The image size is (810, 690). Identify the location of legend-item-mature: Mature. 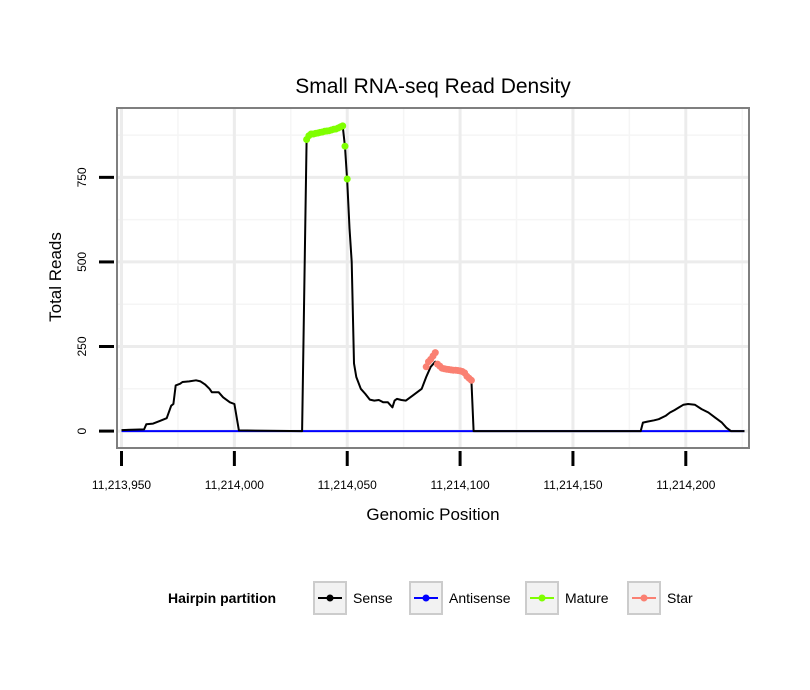
(567, 598).